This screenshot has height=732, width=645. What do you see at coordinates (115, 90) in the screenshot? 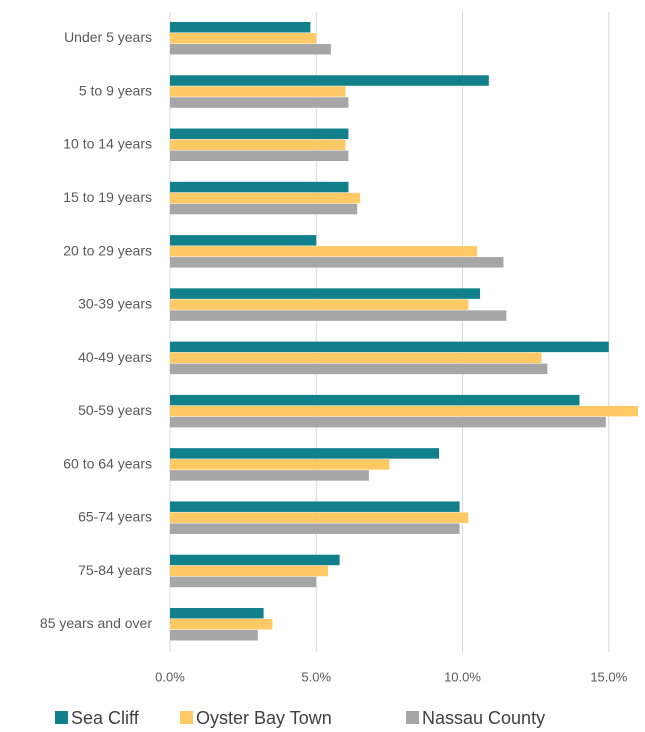
I see `category-label: 5 to 9 years` at bounding box center [115, 90].